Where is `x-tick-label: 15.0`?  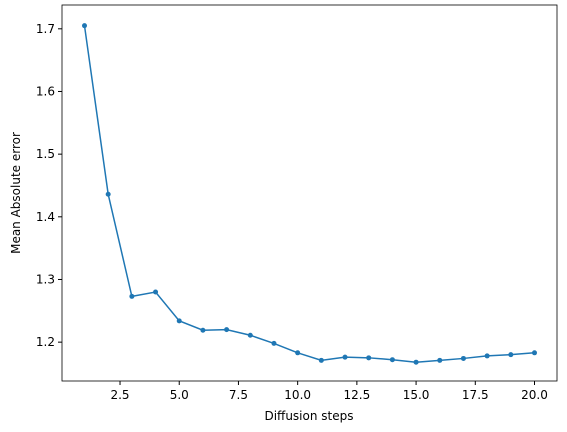 x-tick-label: 15.0 is located at coordinates (416, 395).